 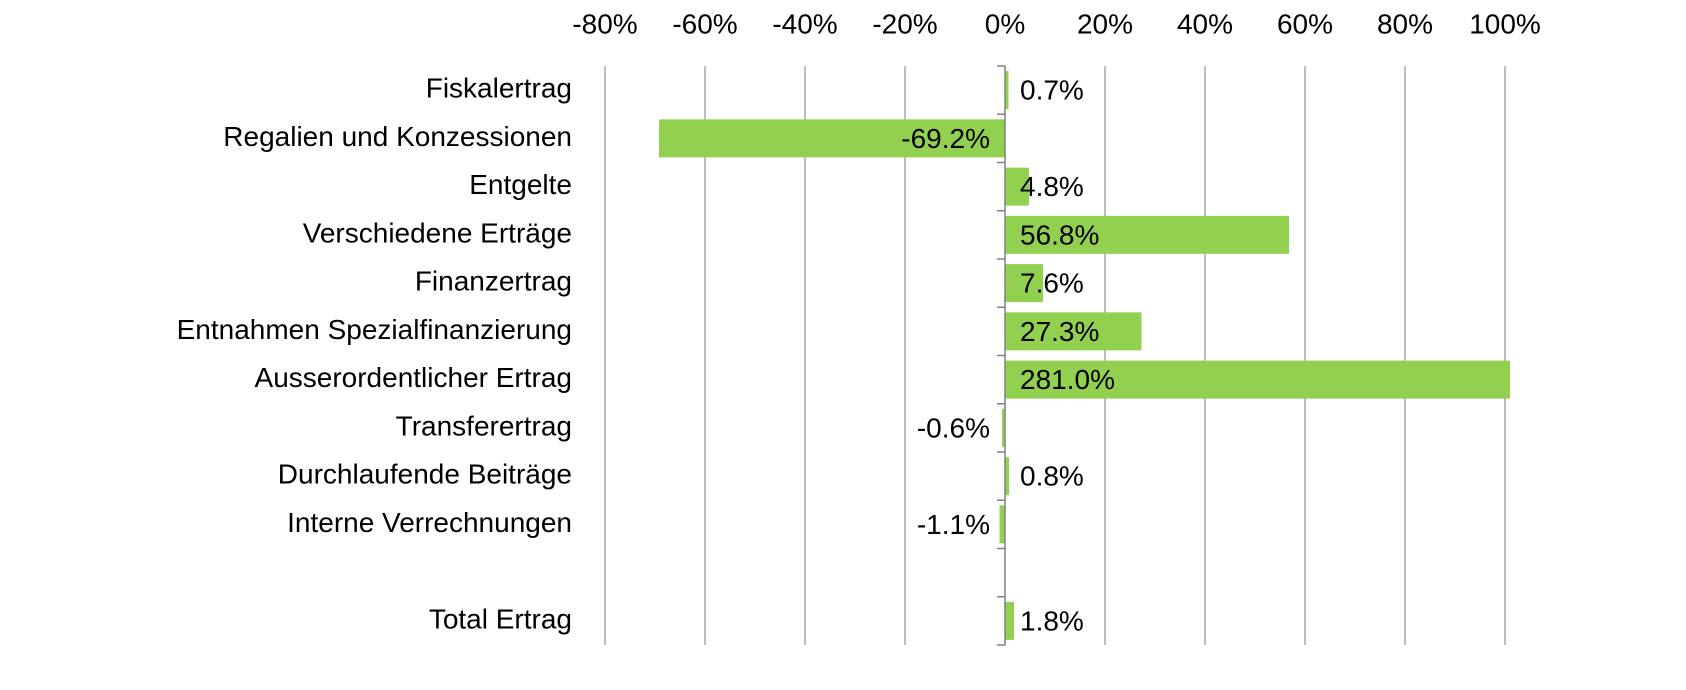 I want to click on category-label: Finanzertrag, so click(x=493, y=281).